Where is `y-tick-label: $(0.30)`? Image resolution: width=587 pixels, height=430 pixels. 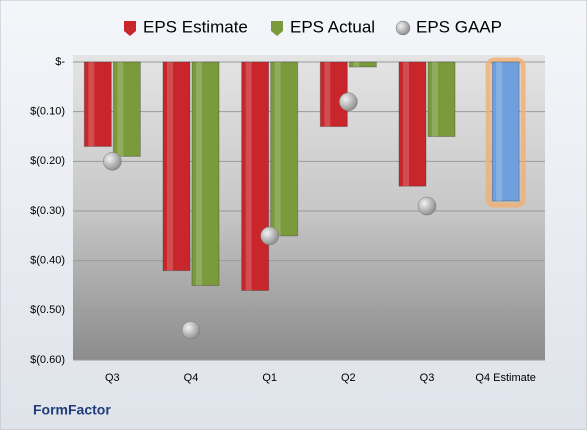
y-tick-label: $(0.30) is located at coordinates (47, 211).